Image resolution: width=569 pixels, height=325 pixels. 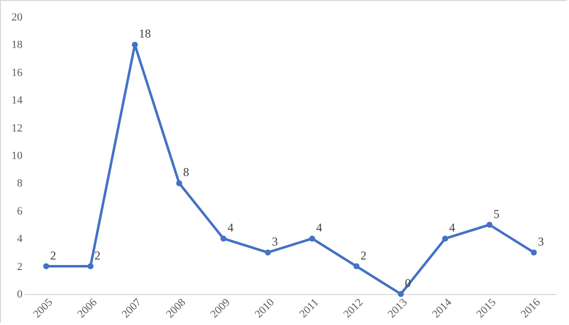 What do you see at coordinates (17, 45) in the screenshot?
I see `y-tick-label: 18` at bounding box center [17, 45].